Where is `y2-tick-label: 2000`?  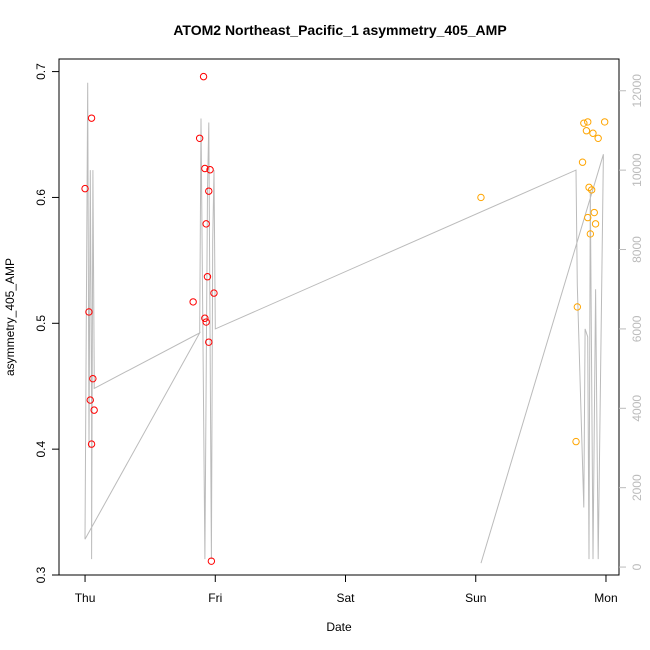
y2-tick-label: 2000 is located at coordinates (637, 487).